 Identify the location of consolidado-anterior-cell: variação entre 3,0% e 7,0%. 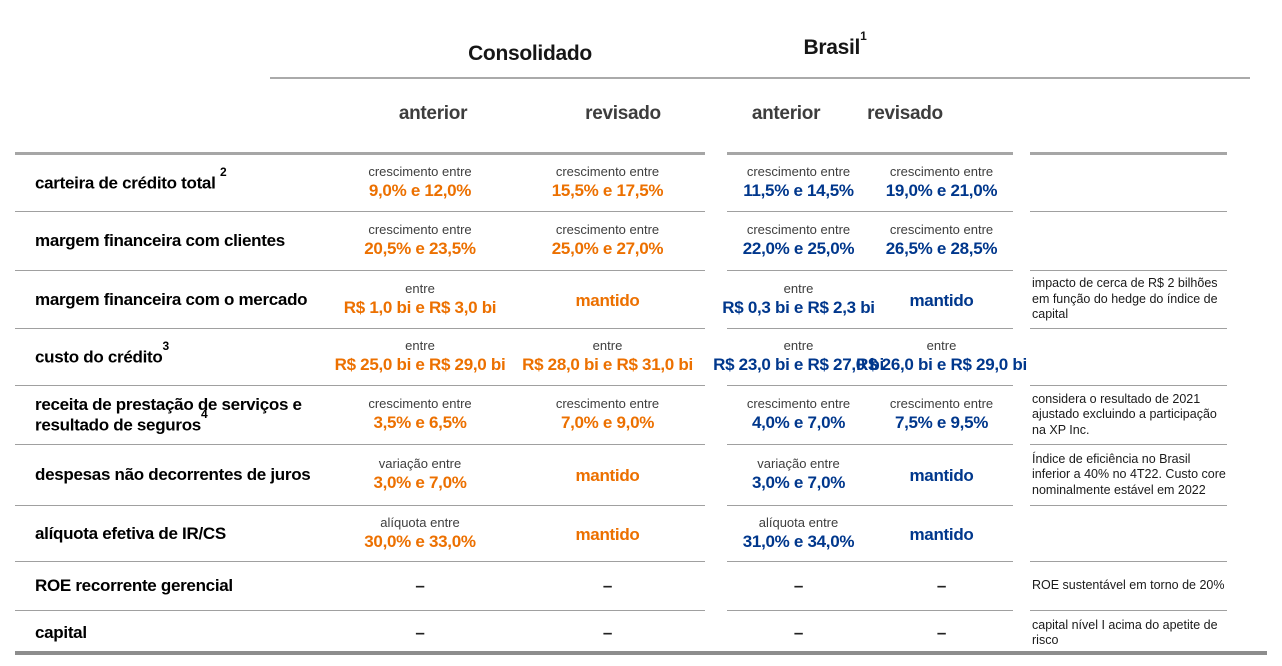
(420, 474).